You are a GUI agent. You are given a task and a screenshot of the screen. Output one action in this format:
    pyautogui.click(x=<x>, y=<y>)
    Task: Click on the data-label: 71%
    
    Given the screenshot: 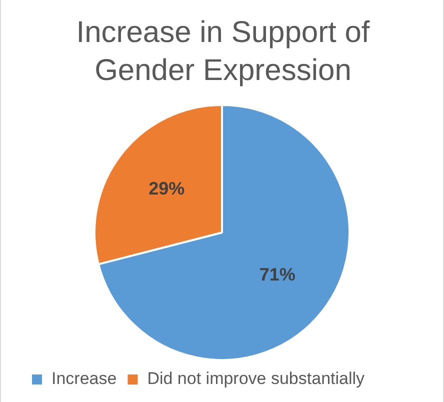 What is the action you would take?
    pyautogui.click(x=277, y=274)
    